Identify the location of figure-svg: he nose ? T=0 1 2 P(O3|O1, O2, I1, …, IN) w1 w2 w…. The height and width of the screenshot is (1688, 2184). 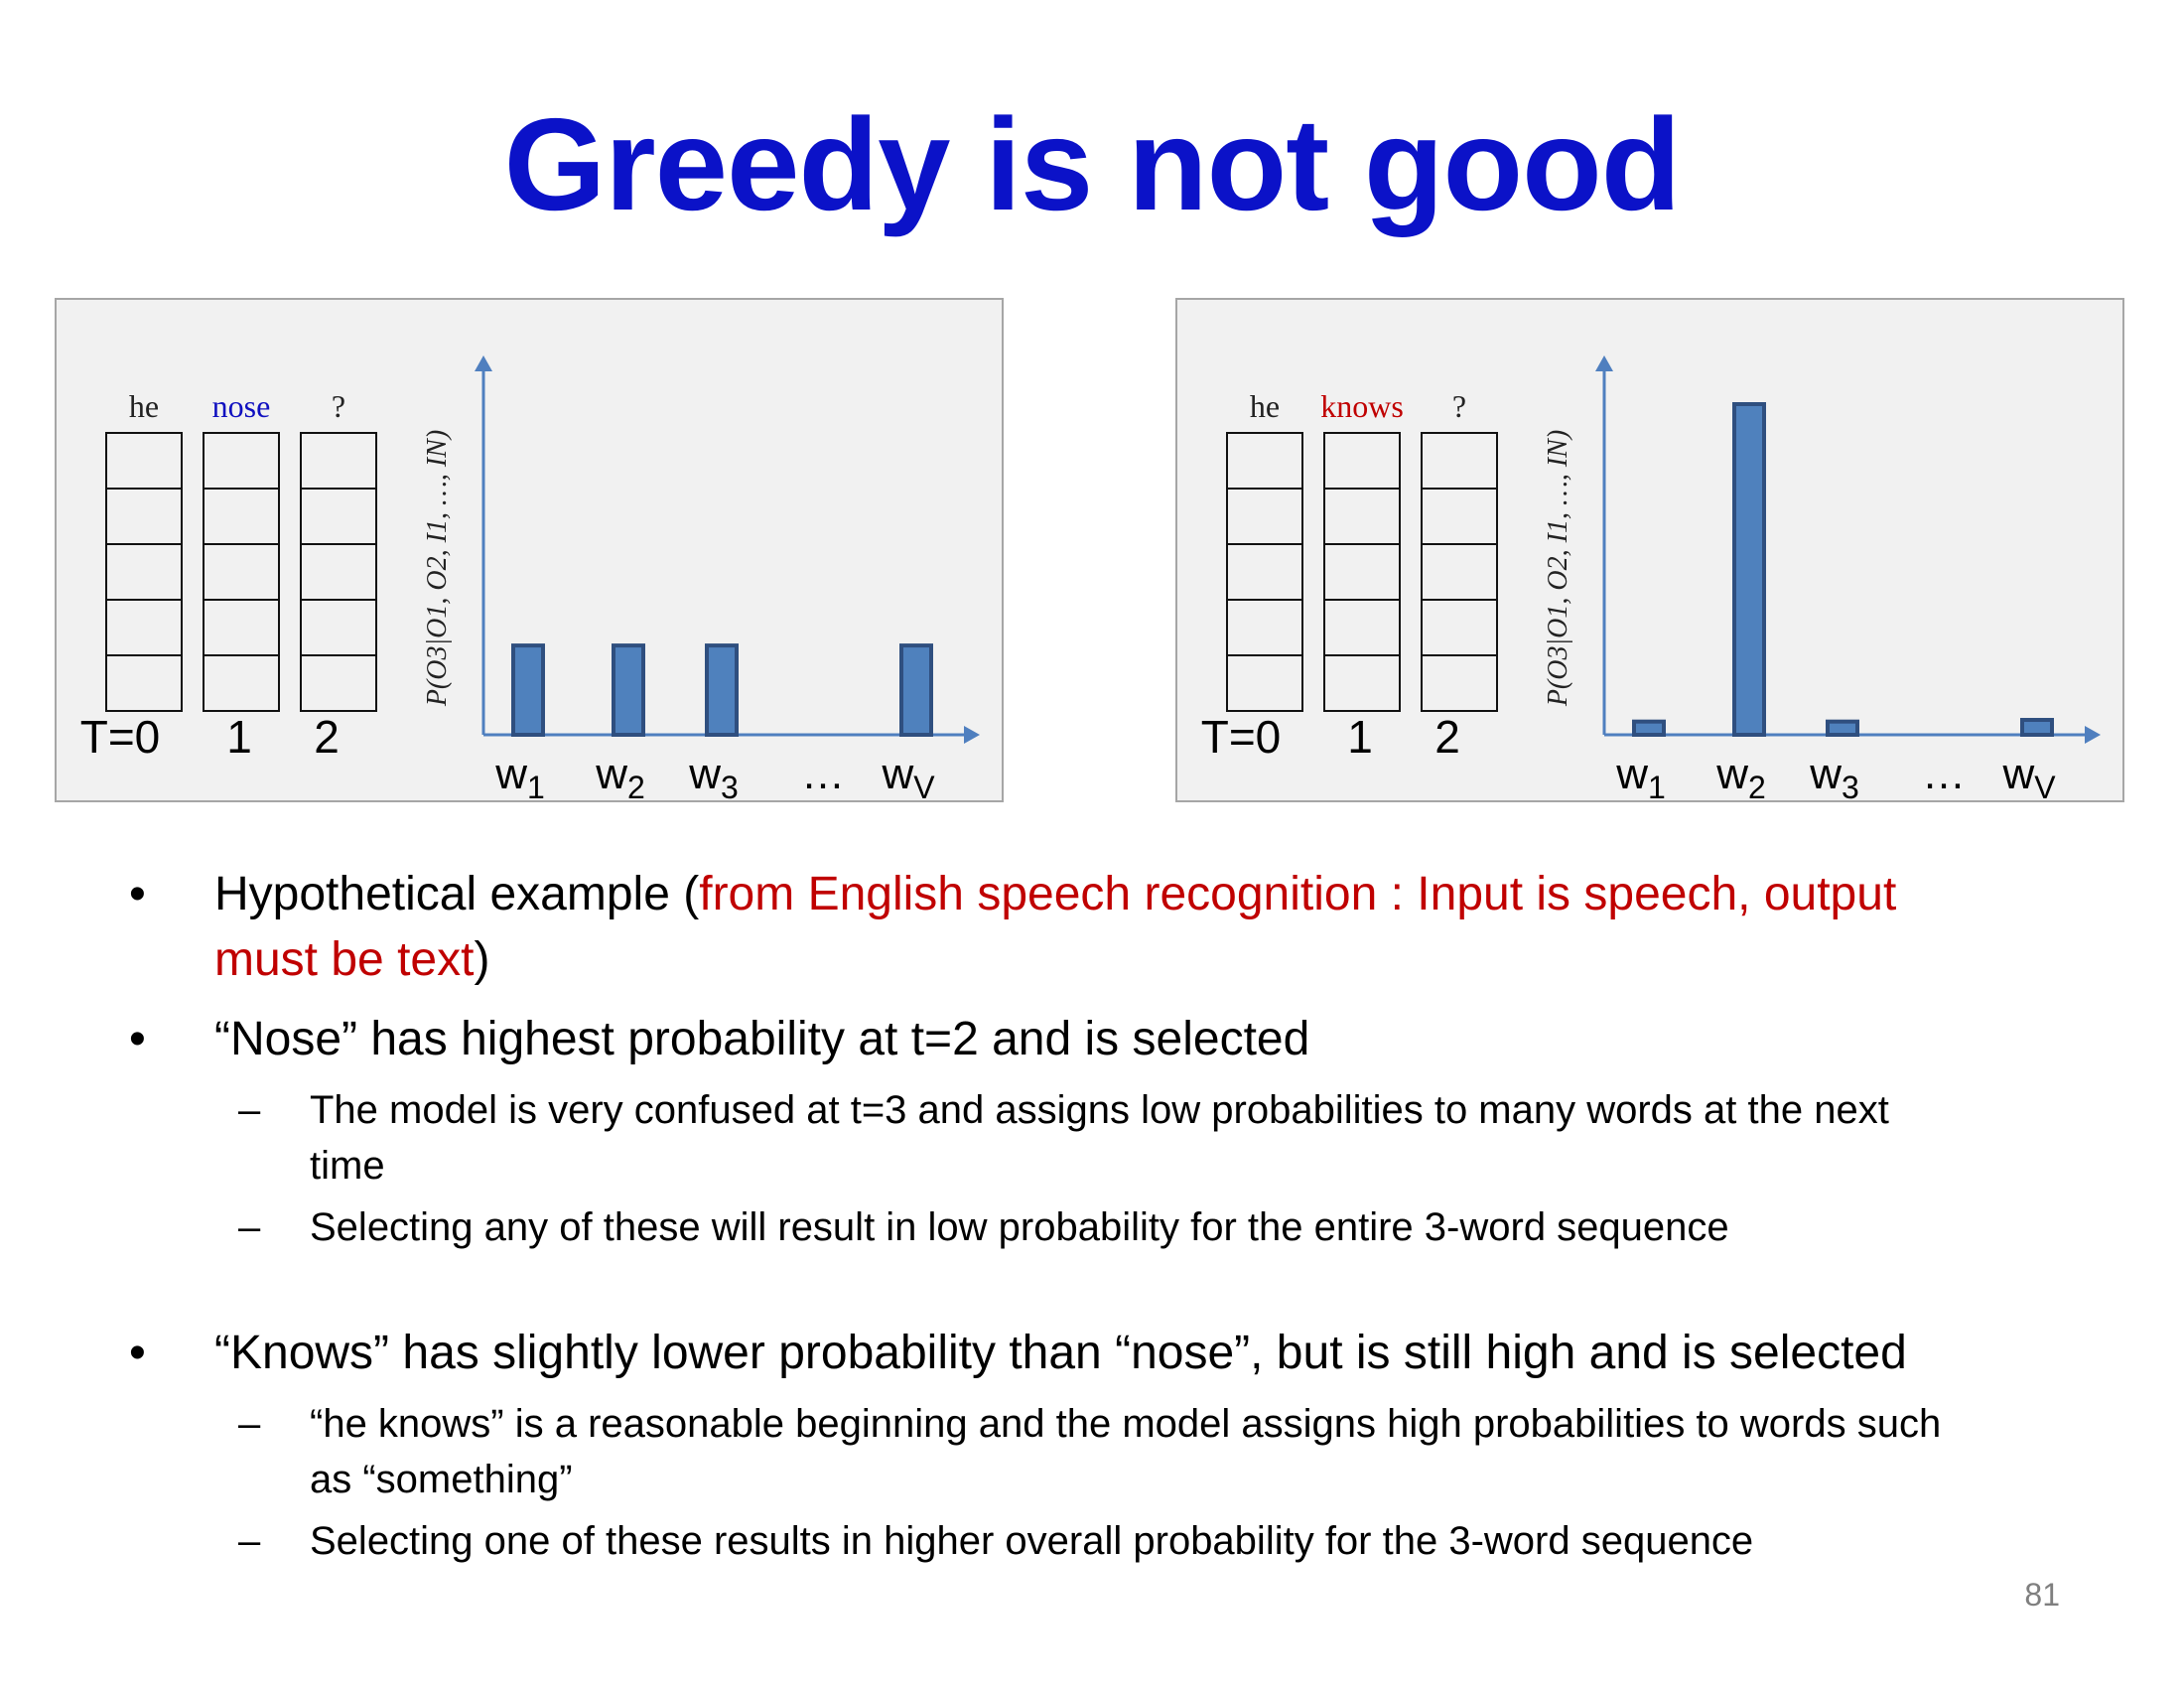
(530, 579).